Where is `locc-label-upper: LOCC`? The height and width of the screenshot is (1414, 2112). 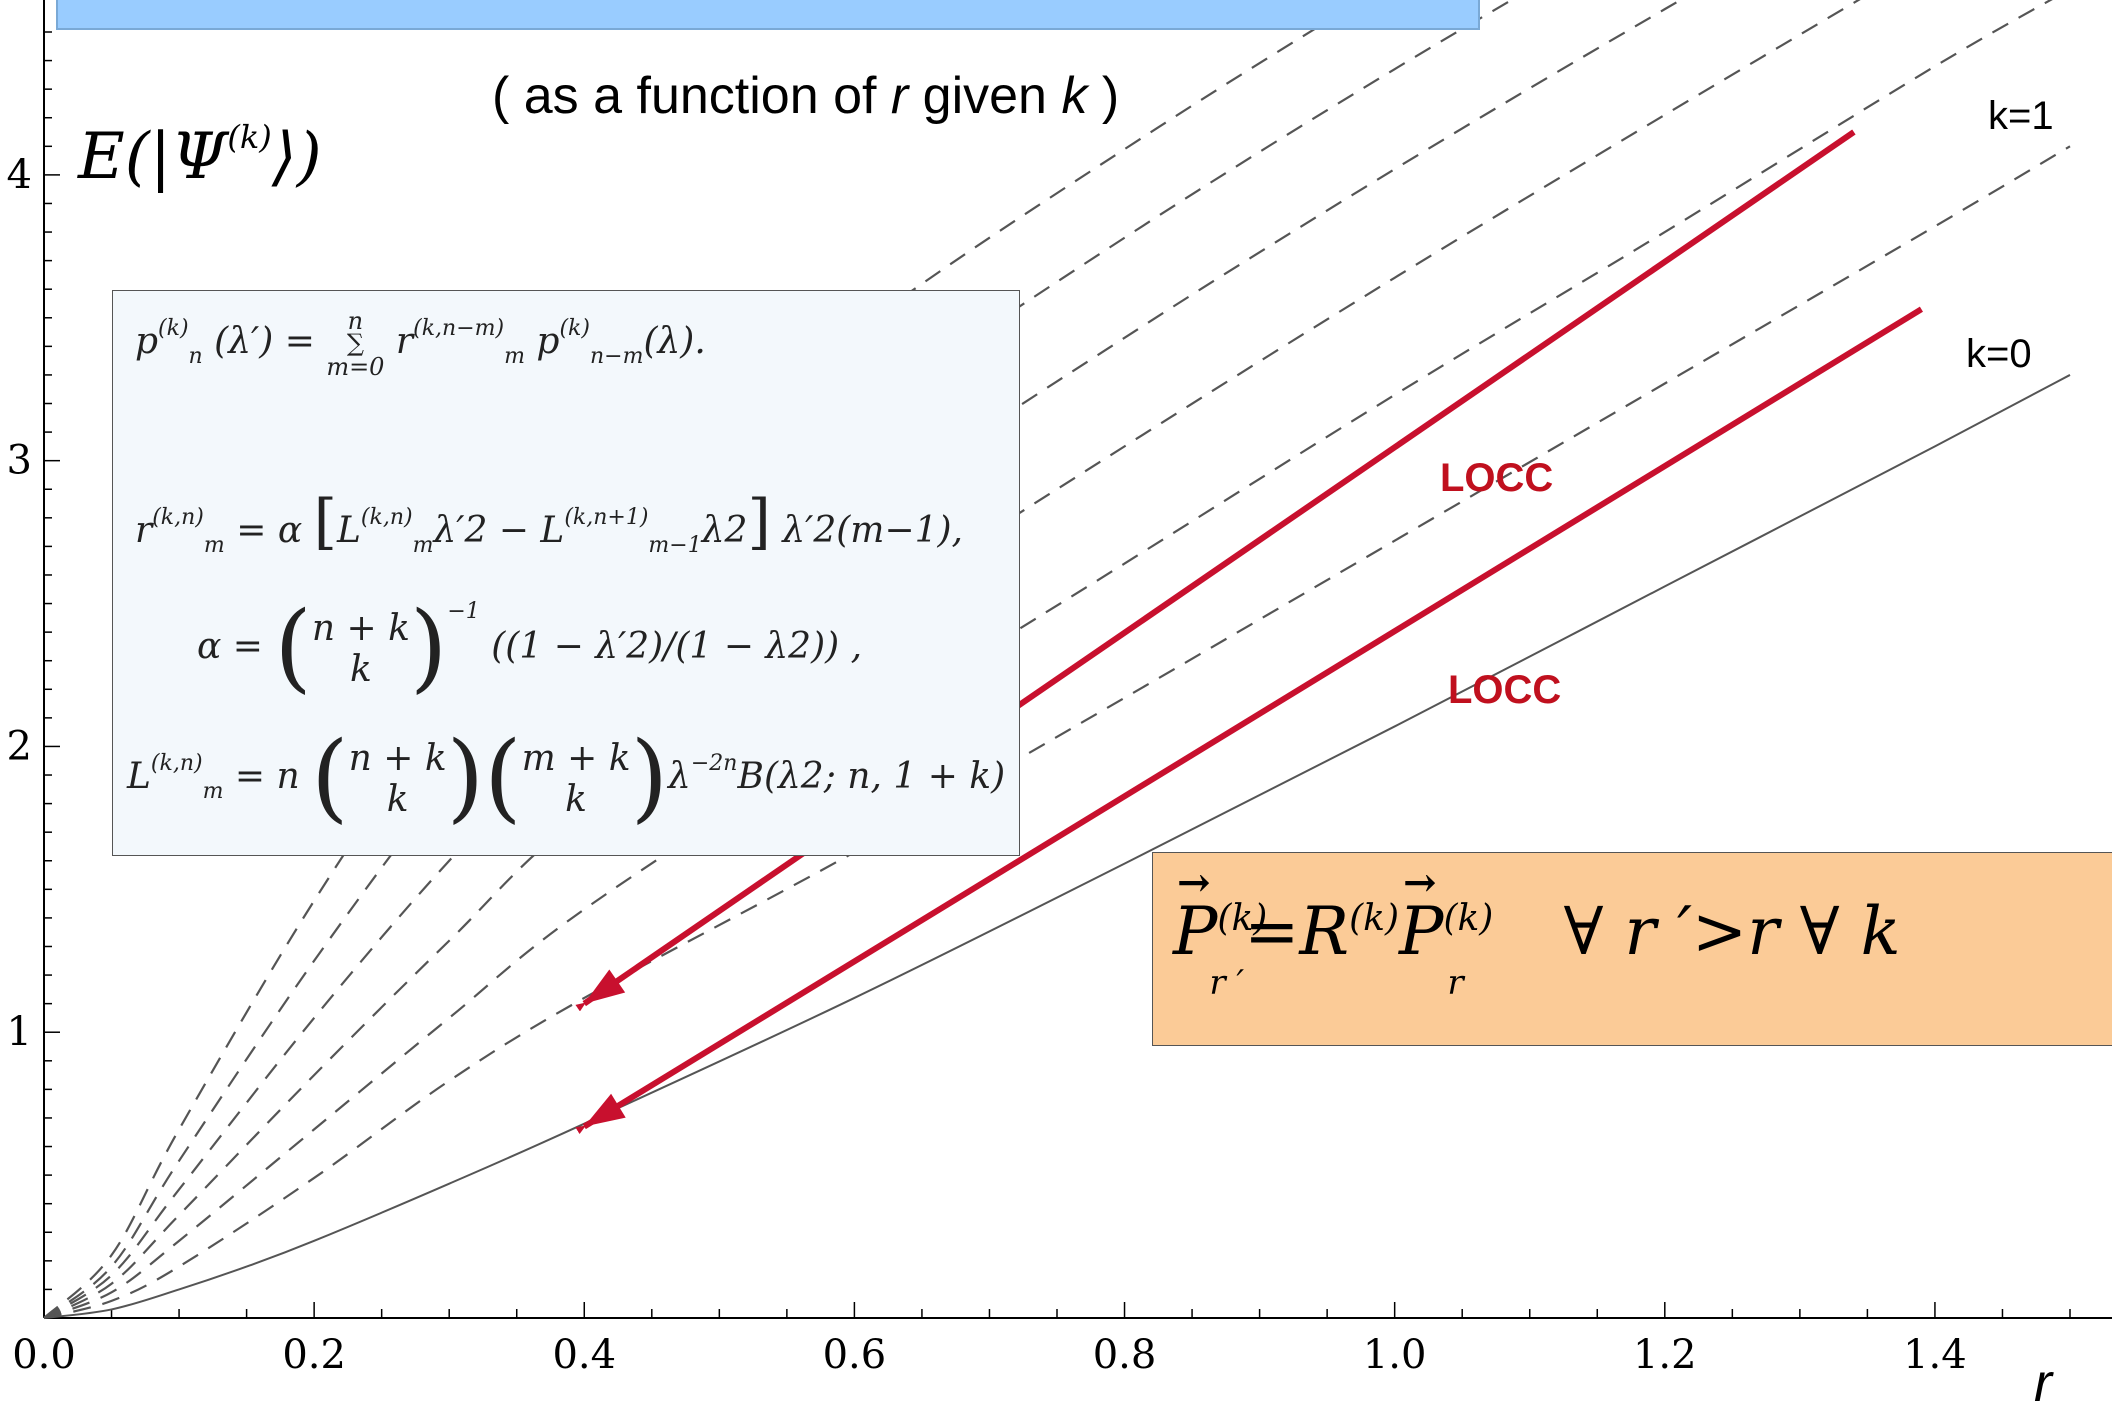
locc-label-upper: LOCC is located at coordinates (1497, 478).